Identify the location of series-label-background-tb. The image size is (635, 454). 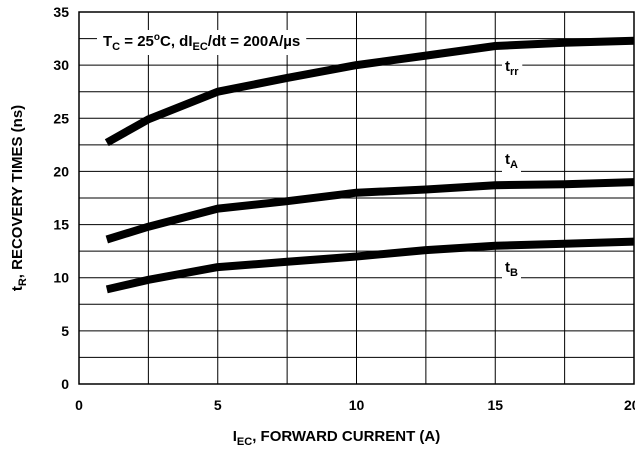
(511, 269).